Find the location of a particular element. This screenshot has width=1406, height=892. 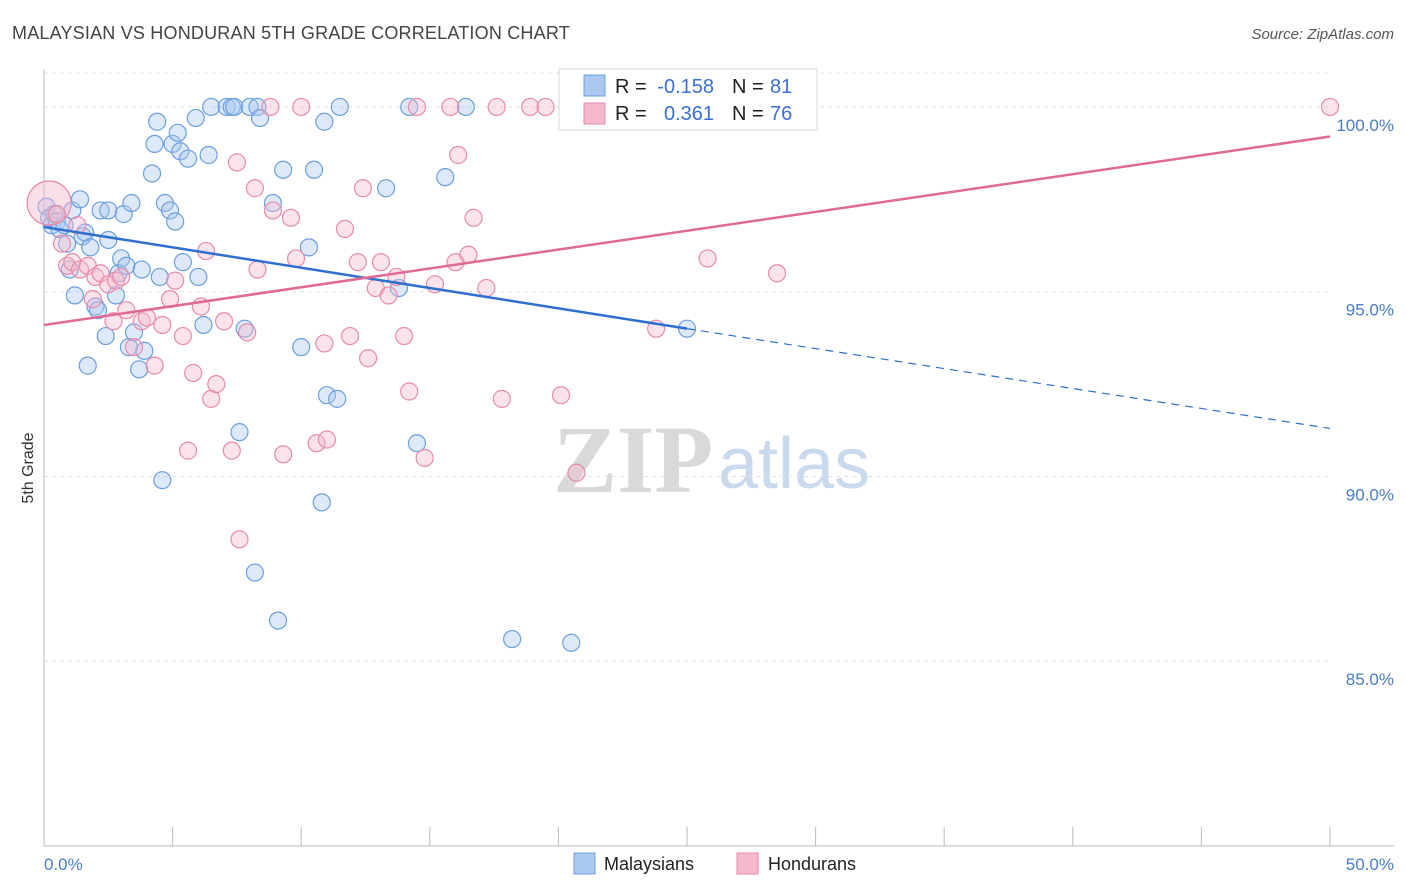

series-legend: Malaysians Hondurans is located at coordinates (714, 863).